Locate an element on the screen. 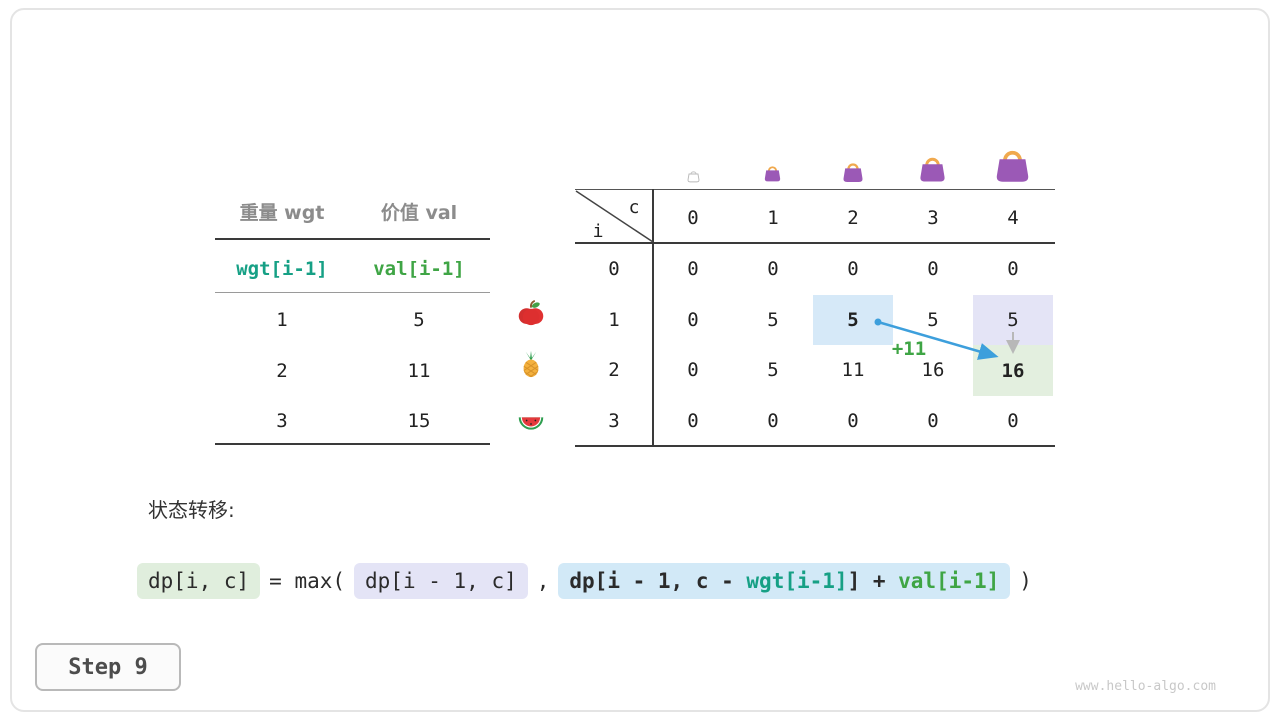 This screenshot has height=720, width=1280. items-weight-header: 重量 wgt is located at coordinates (282, 212).